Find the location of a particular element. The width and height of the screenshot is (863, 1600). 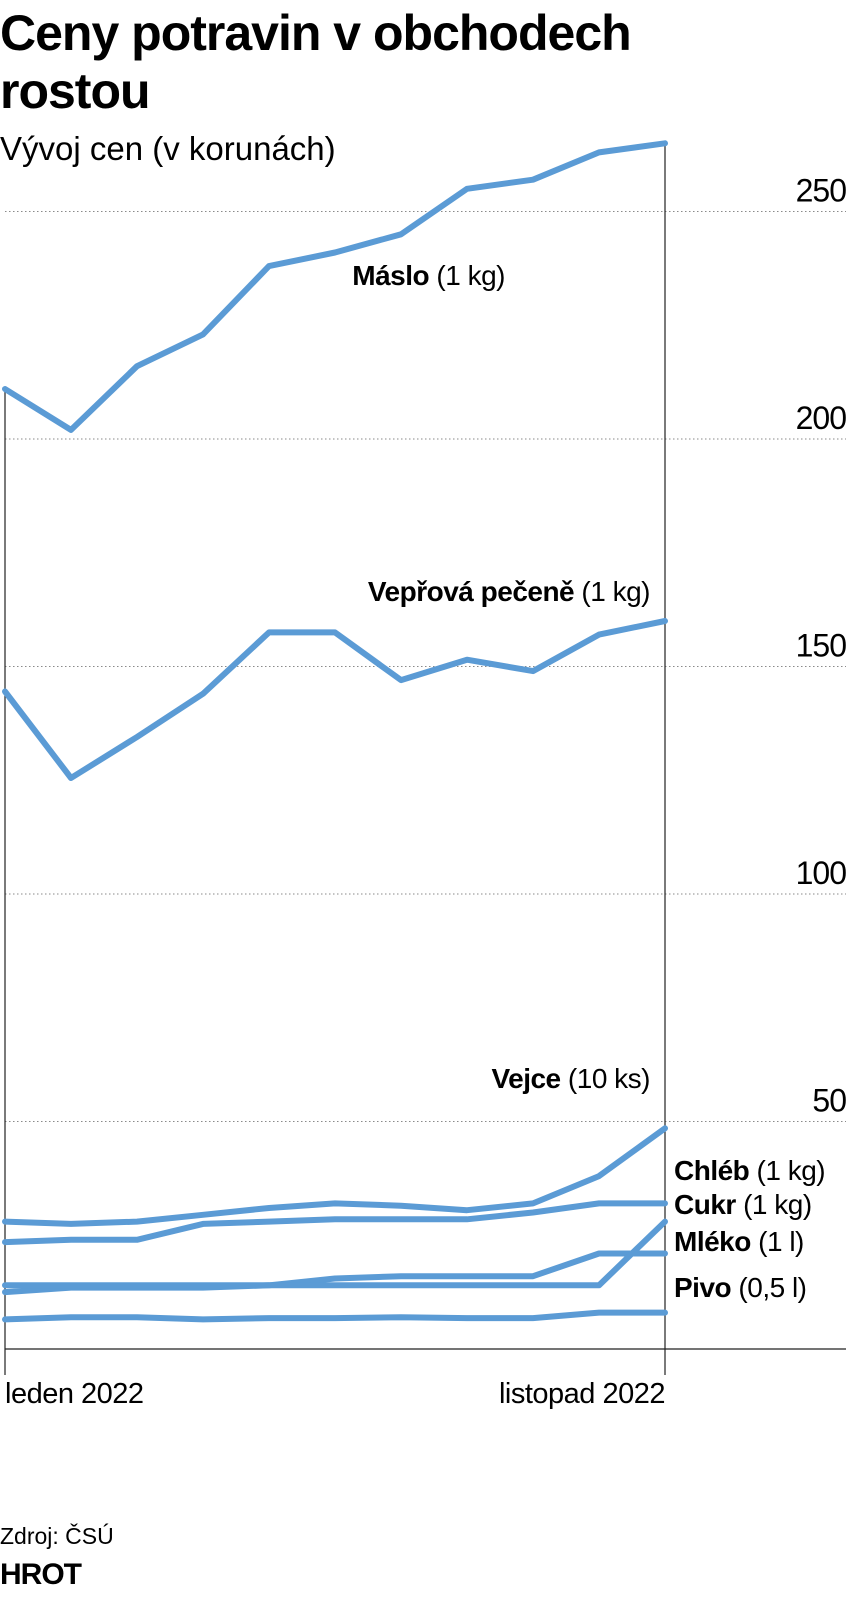

series-label: Mléko (1 l) is located at coordinates (739, 1241).